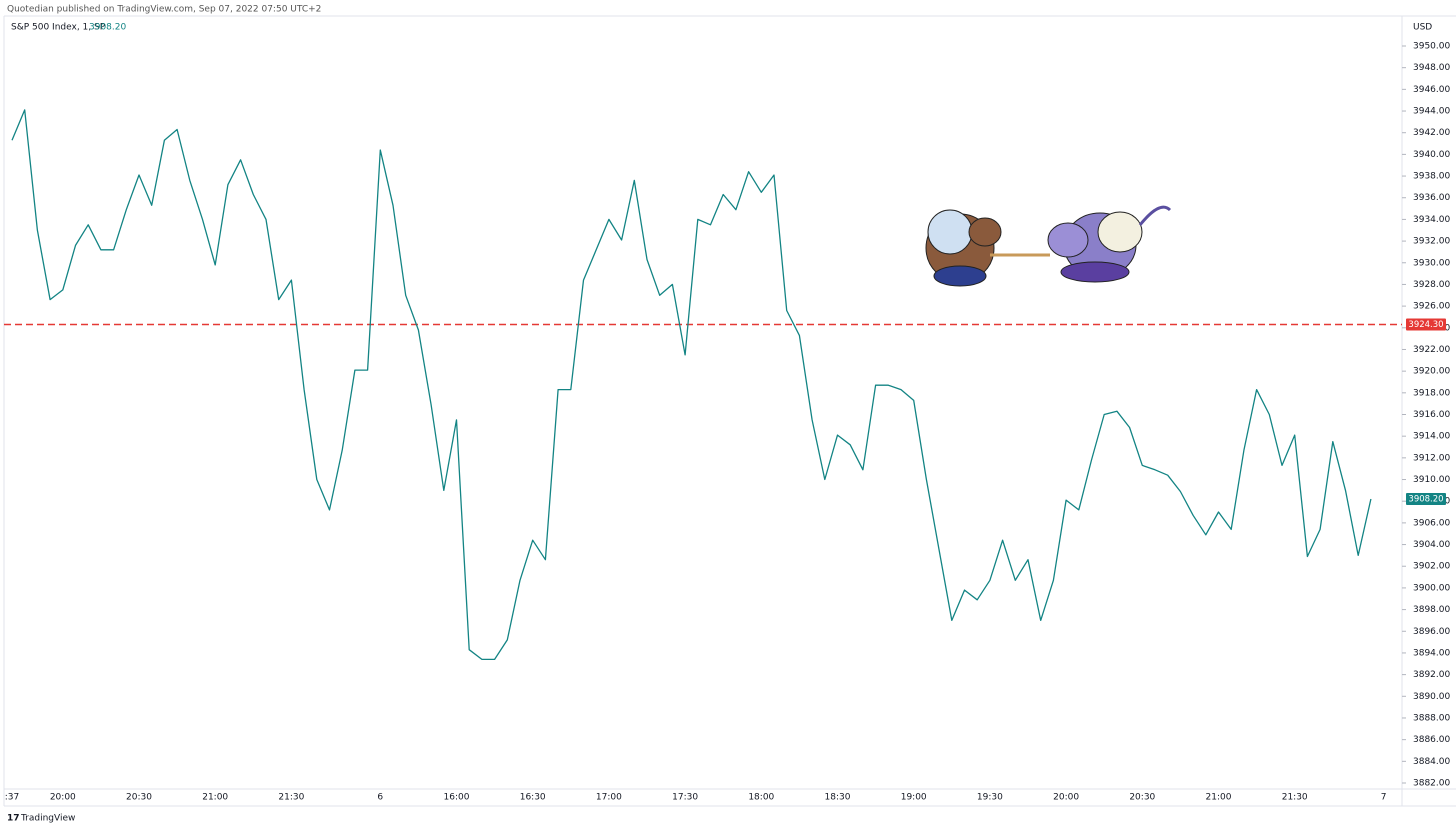 The height and width of the screenshot is (830, 1456). What do you see at coordinates (1431, 372) in the screenshot?
I see `y-tick-label: 3920.00` at bounding box center [1431, 372].